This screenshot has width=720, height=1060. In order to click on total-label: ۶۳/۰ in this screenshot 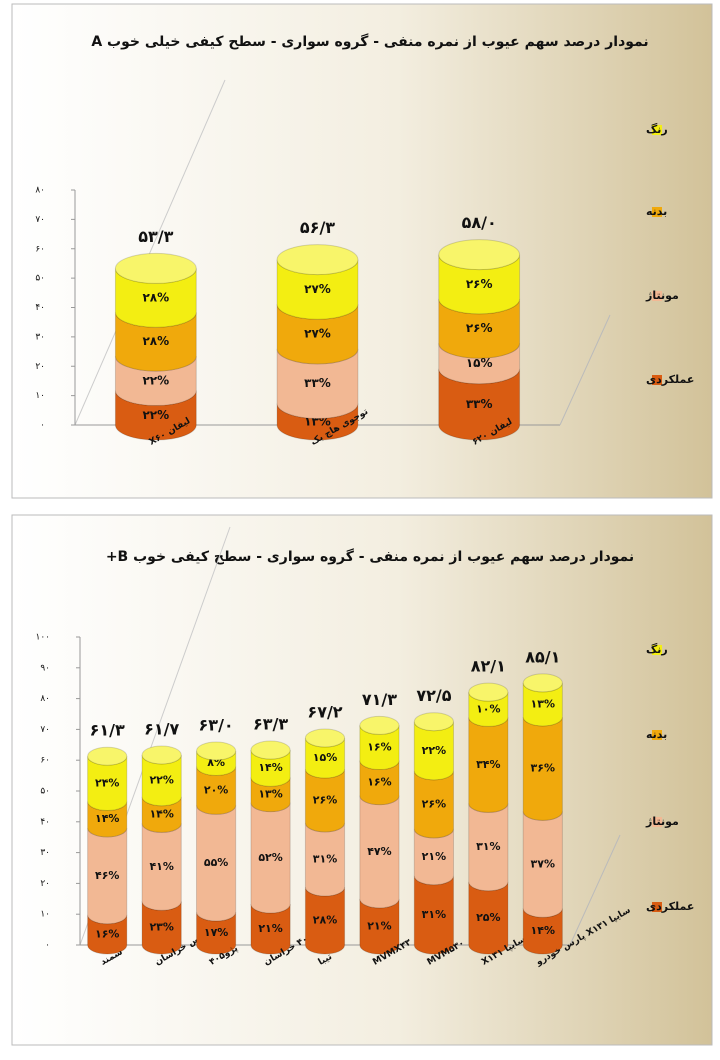, I will do `click(216, 724)`.